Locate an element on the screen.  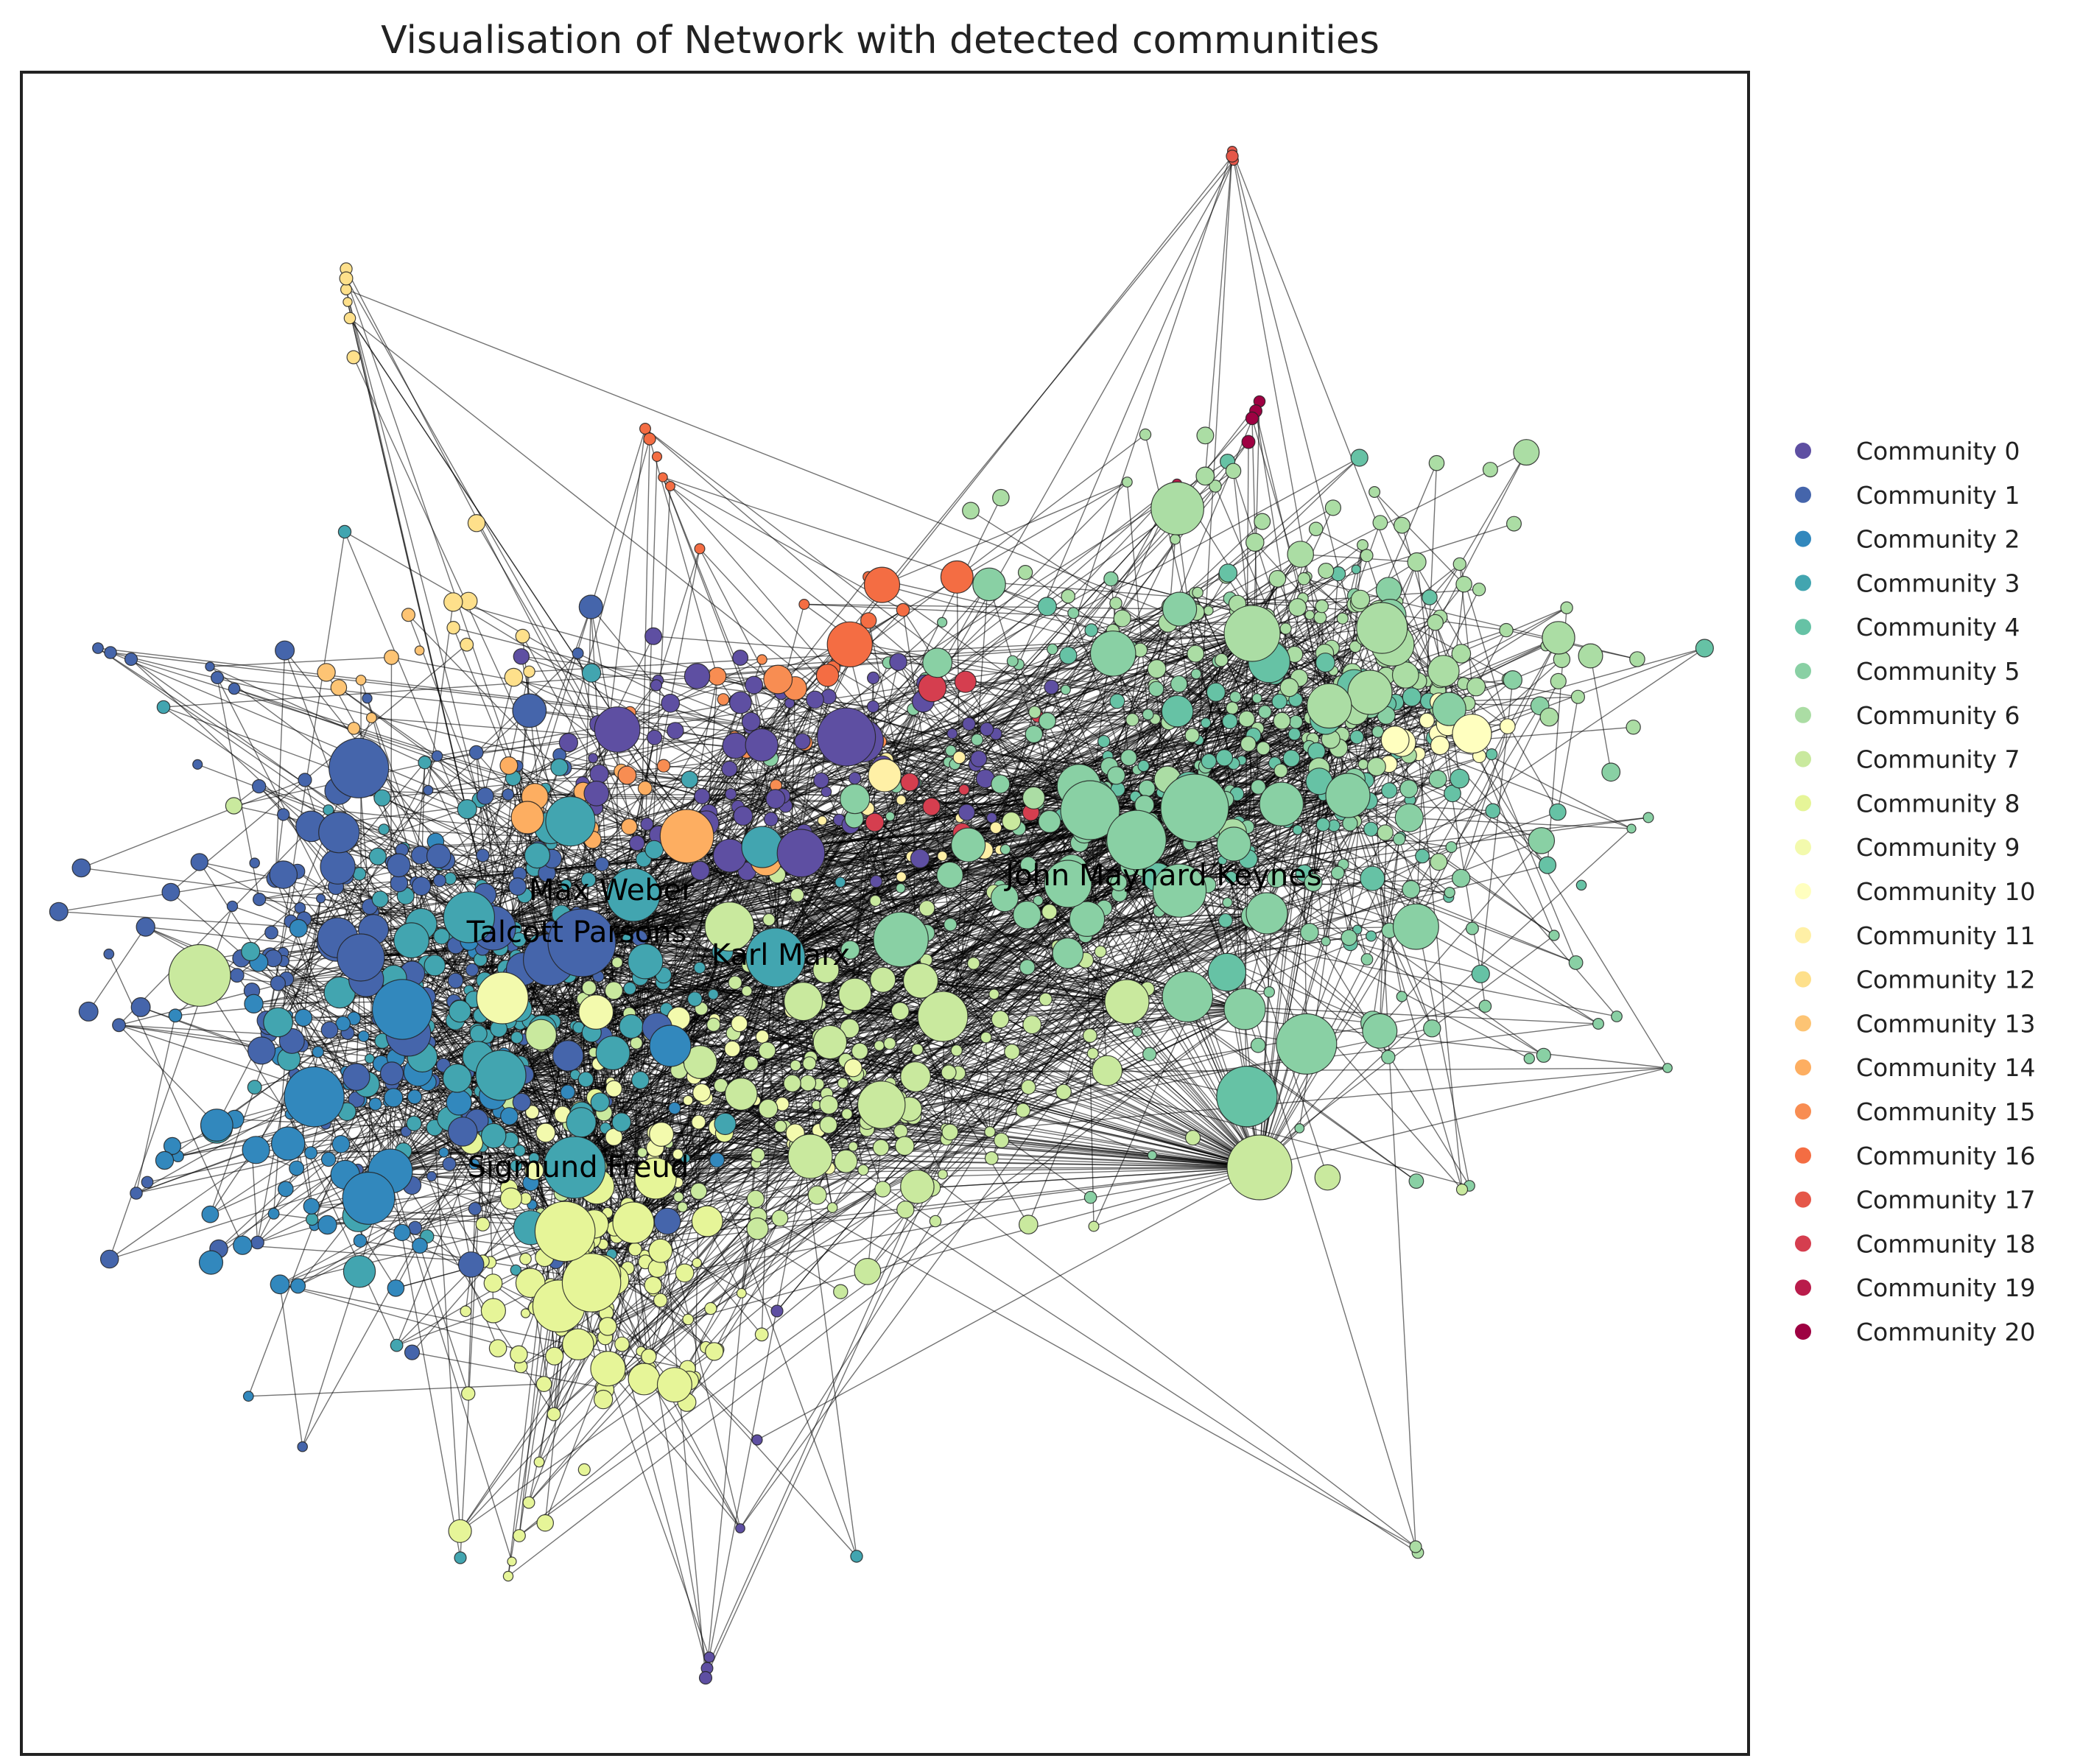
legend-label: Community 11 is located at coordinates (1946, 935).